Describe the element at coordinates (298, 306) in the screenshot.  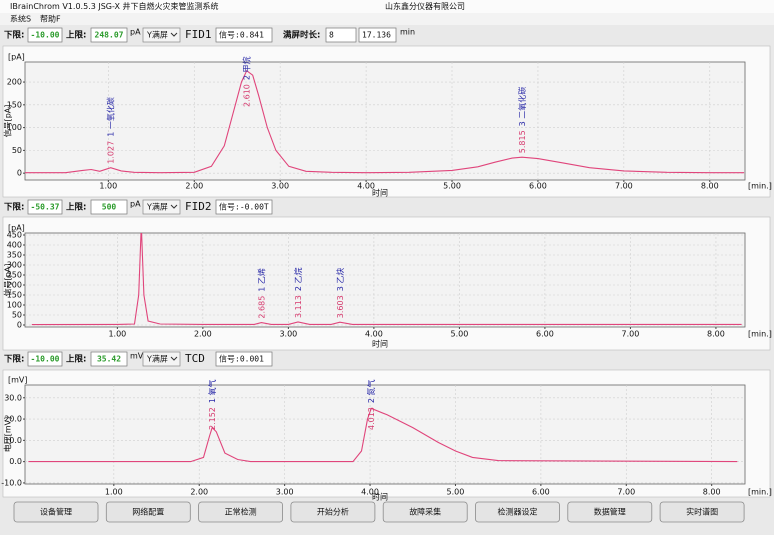
I see `peak-time: 3.113` at that location.